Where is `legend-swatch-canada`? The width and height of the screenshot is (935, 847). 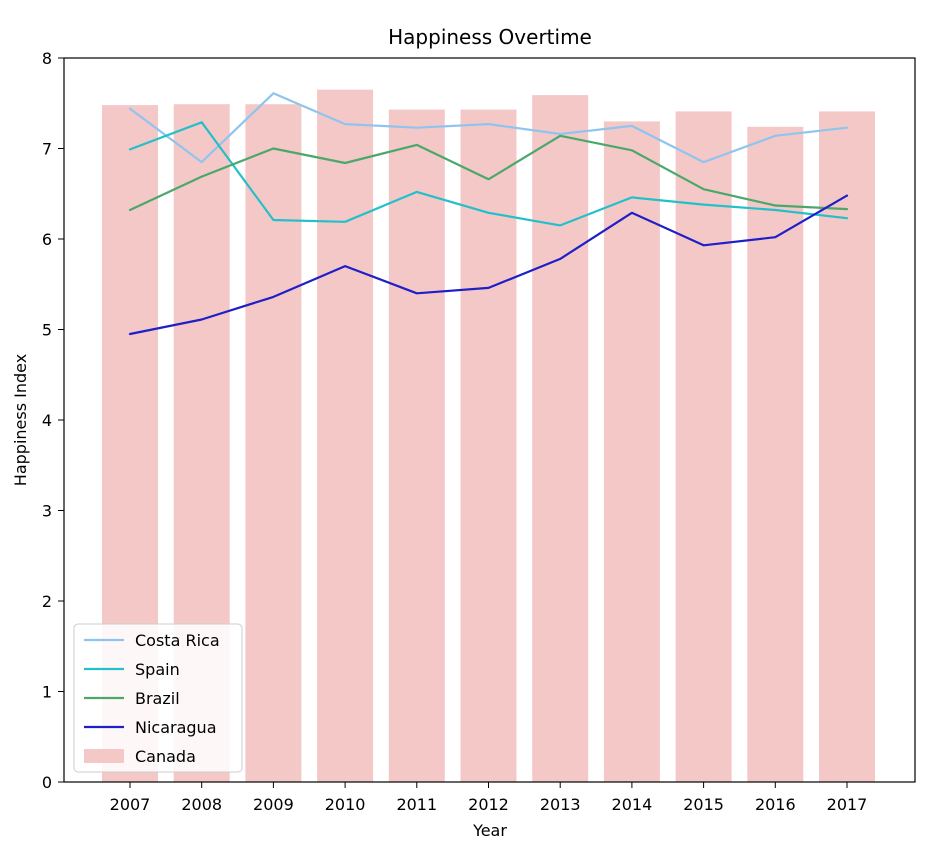 legend-swatch-canada is located at coordinates (104, 756).